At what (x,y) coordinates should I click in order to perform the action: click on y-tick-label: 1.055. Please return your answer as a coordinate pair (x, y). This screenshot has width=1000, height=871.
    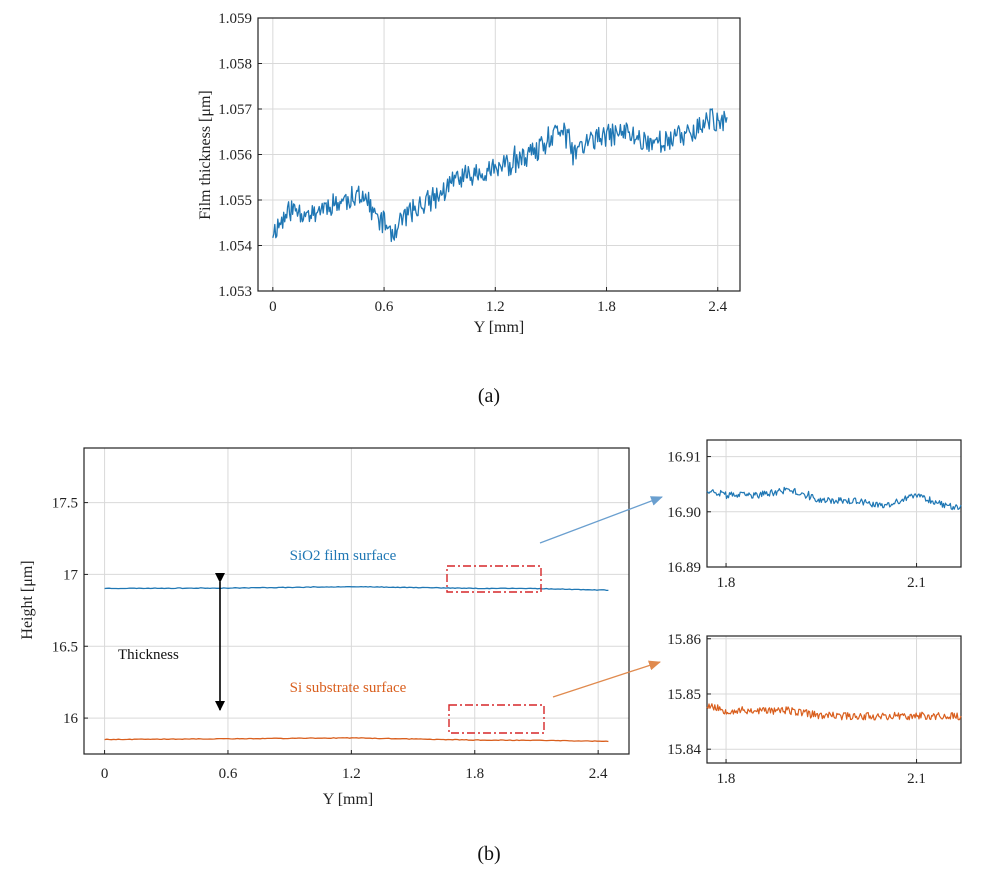
    Looking at the image, I should click on (235, 201).